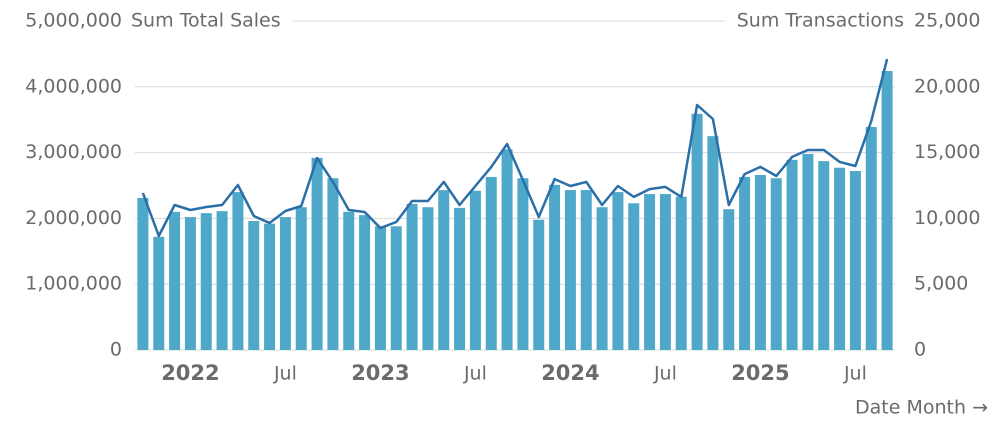 This screenshot has height=430, width=1000. Describe the element at coordinates (920, 350) in the screenshot. I see `y2-tick-label: 0` at that location.